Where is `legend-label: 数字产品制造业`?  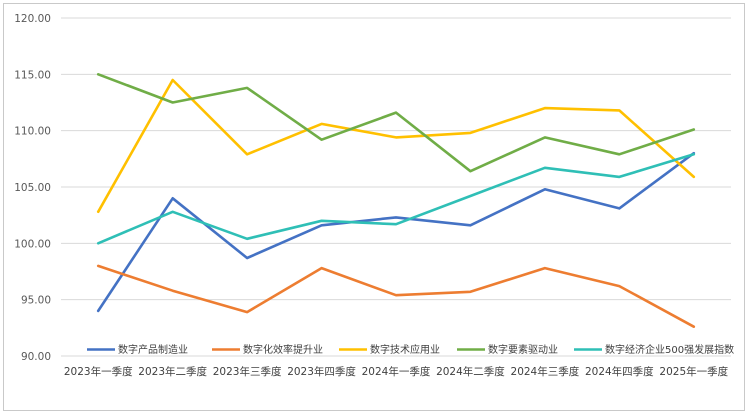 legend-label: 数字产品制造业 is located at coordinates (153, 349).